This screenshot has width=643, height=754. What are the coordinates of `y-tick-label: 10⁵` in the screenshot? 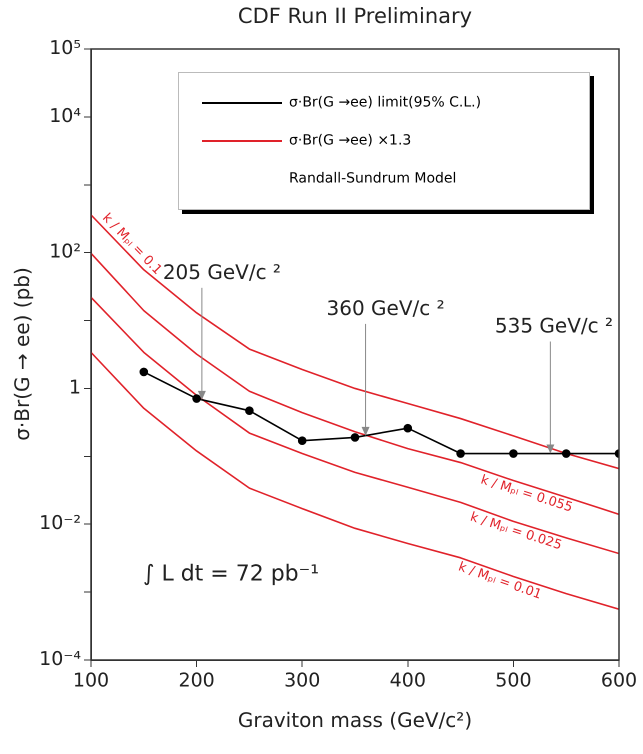 It's located at (65, 47).